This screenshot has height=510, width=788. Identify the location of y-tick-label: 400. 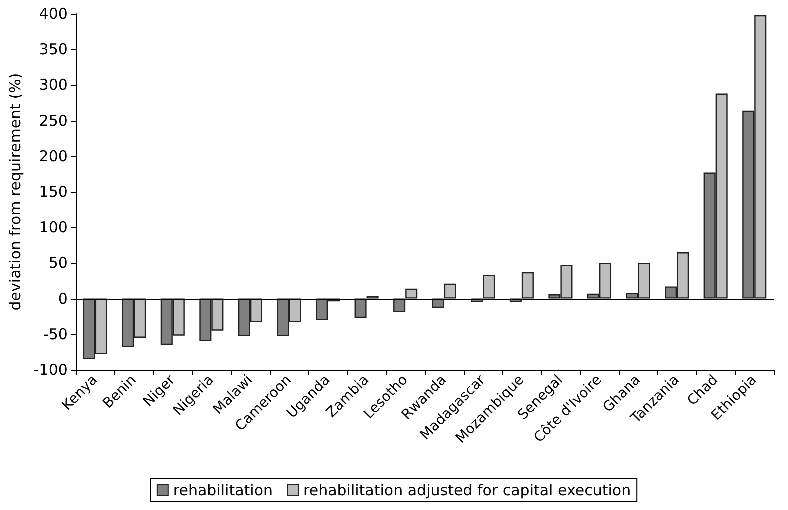
(53, 14).